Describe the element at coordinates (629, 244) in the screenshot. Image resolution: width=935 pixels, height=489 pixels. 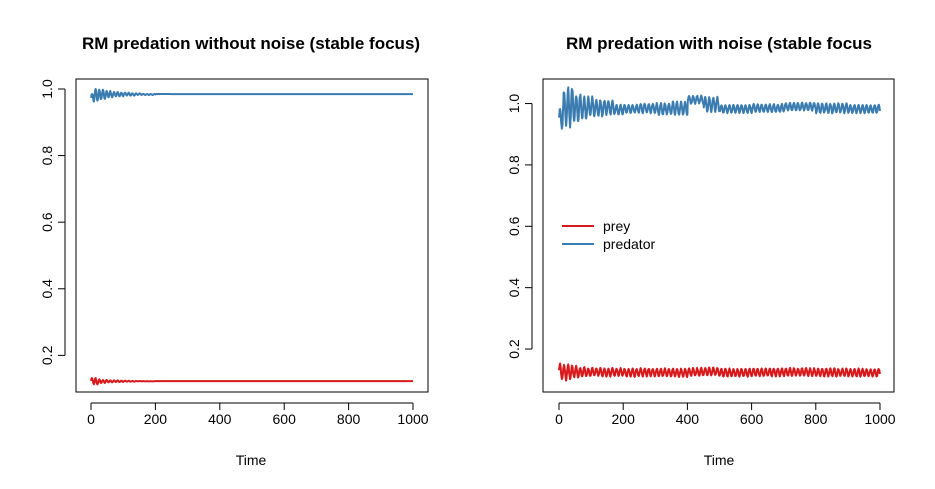
I see `legend-label-predator: predator` at that location.